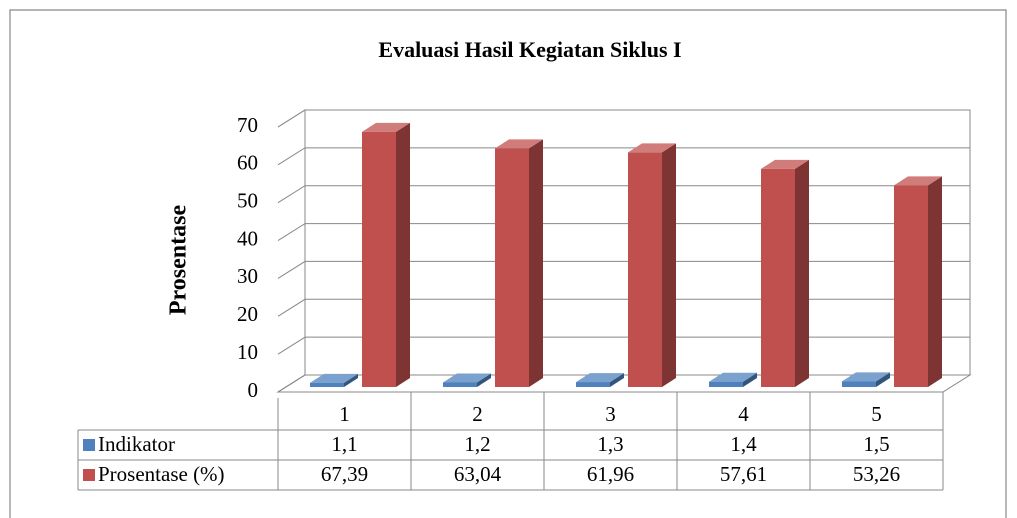 This screenshot has width=1017, height=518. Describe the element at coordinates (876, 414) in the screenshot. I see `x-tick-label: 5` at that location.